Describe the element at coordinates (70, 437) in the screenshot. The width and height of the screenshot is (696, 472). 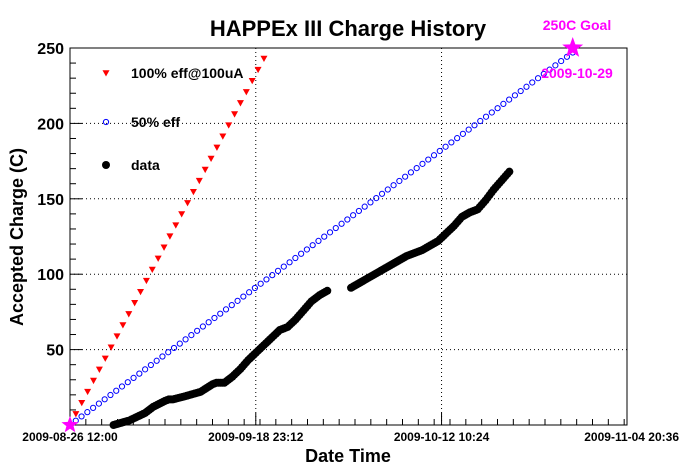
I see `x-tick-label: 2009-08-26 12:00` at that location.